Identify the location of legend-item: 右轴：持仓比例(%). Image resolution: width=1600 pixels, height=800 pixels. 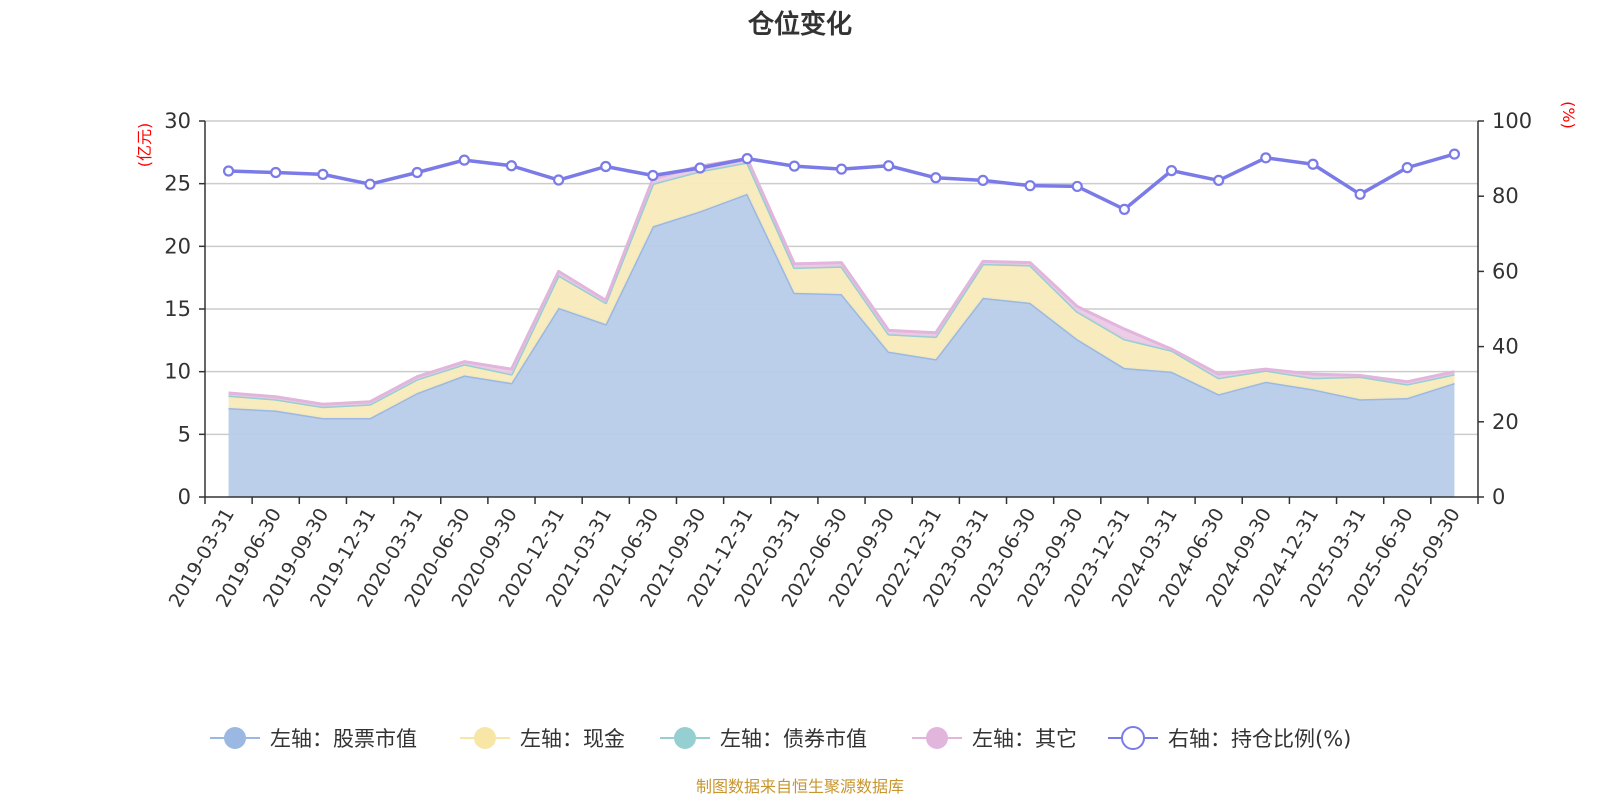
(1229, 738).